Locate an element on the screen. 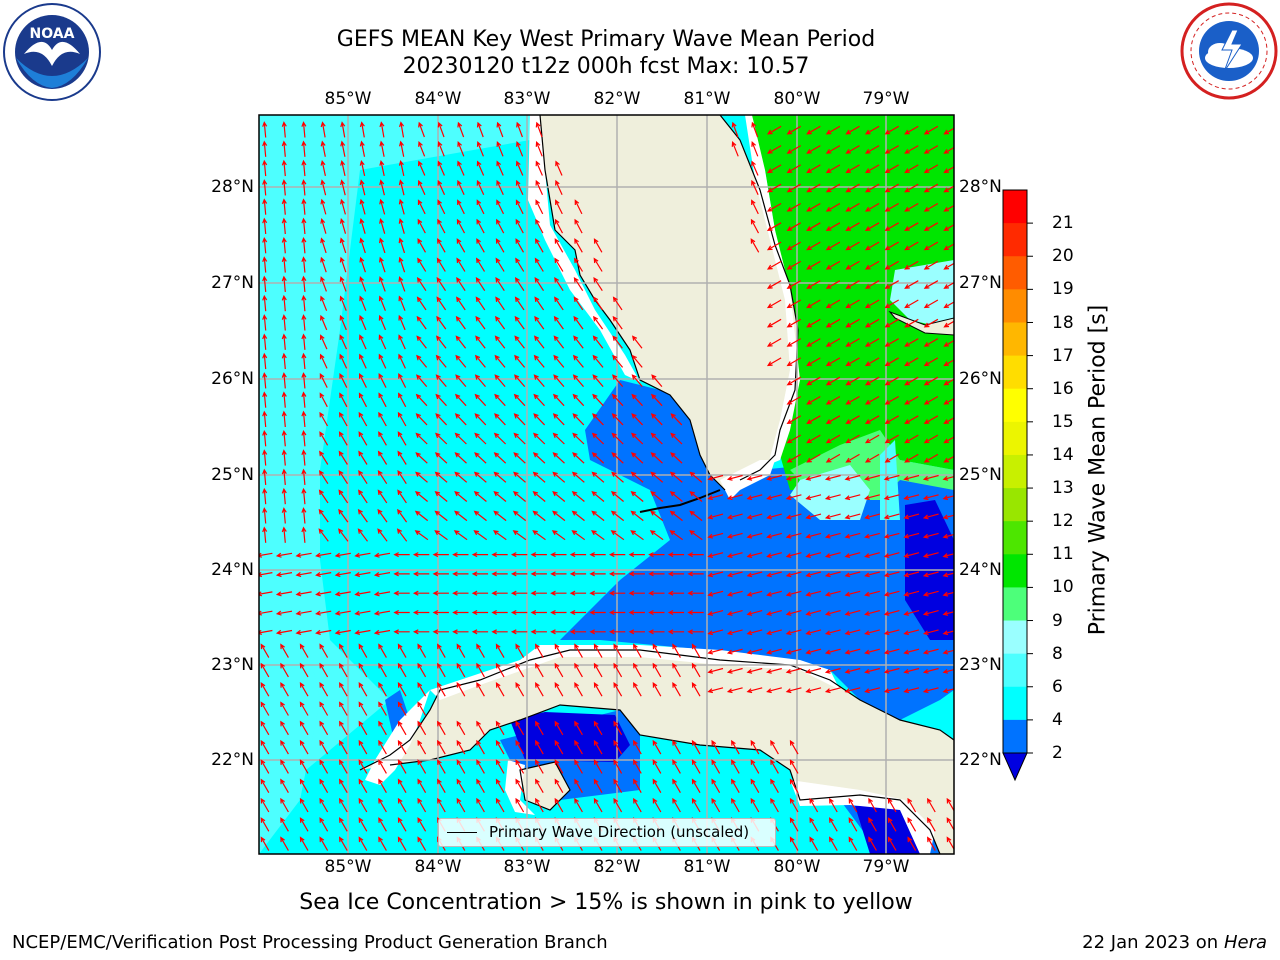 This screenshot has width=1280, height=960. lat-tick-right-26: 26°N is located at coordinates (980, 379).